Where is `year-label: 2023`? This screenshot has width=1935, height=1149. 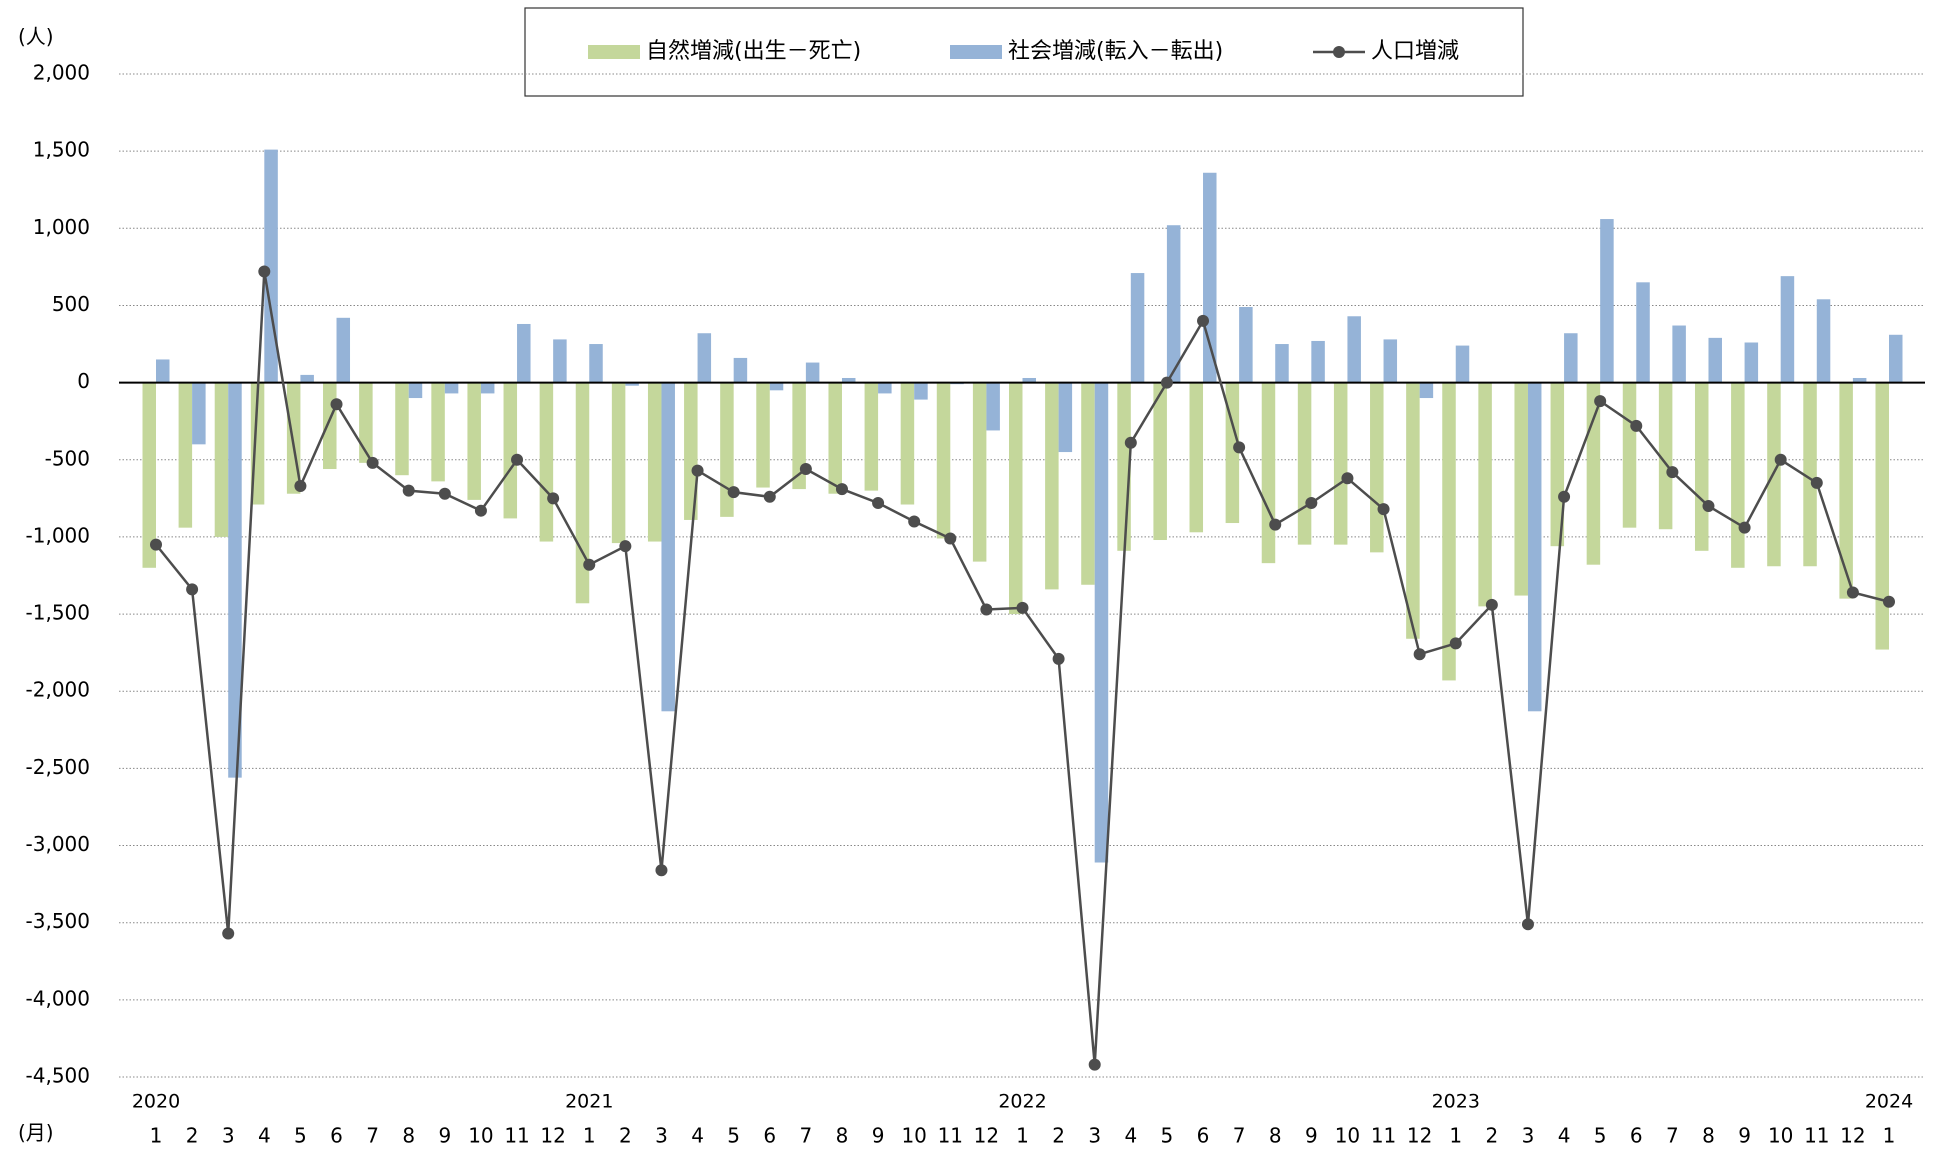 year-label: 2023 is located at coordinates (1456, 1102).